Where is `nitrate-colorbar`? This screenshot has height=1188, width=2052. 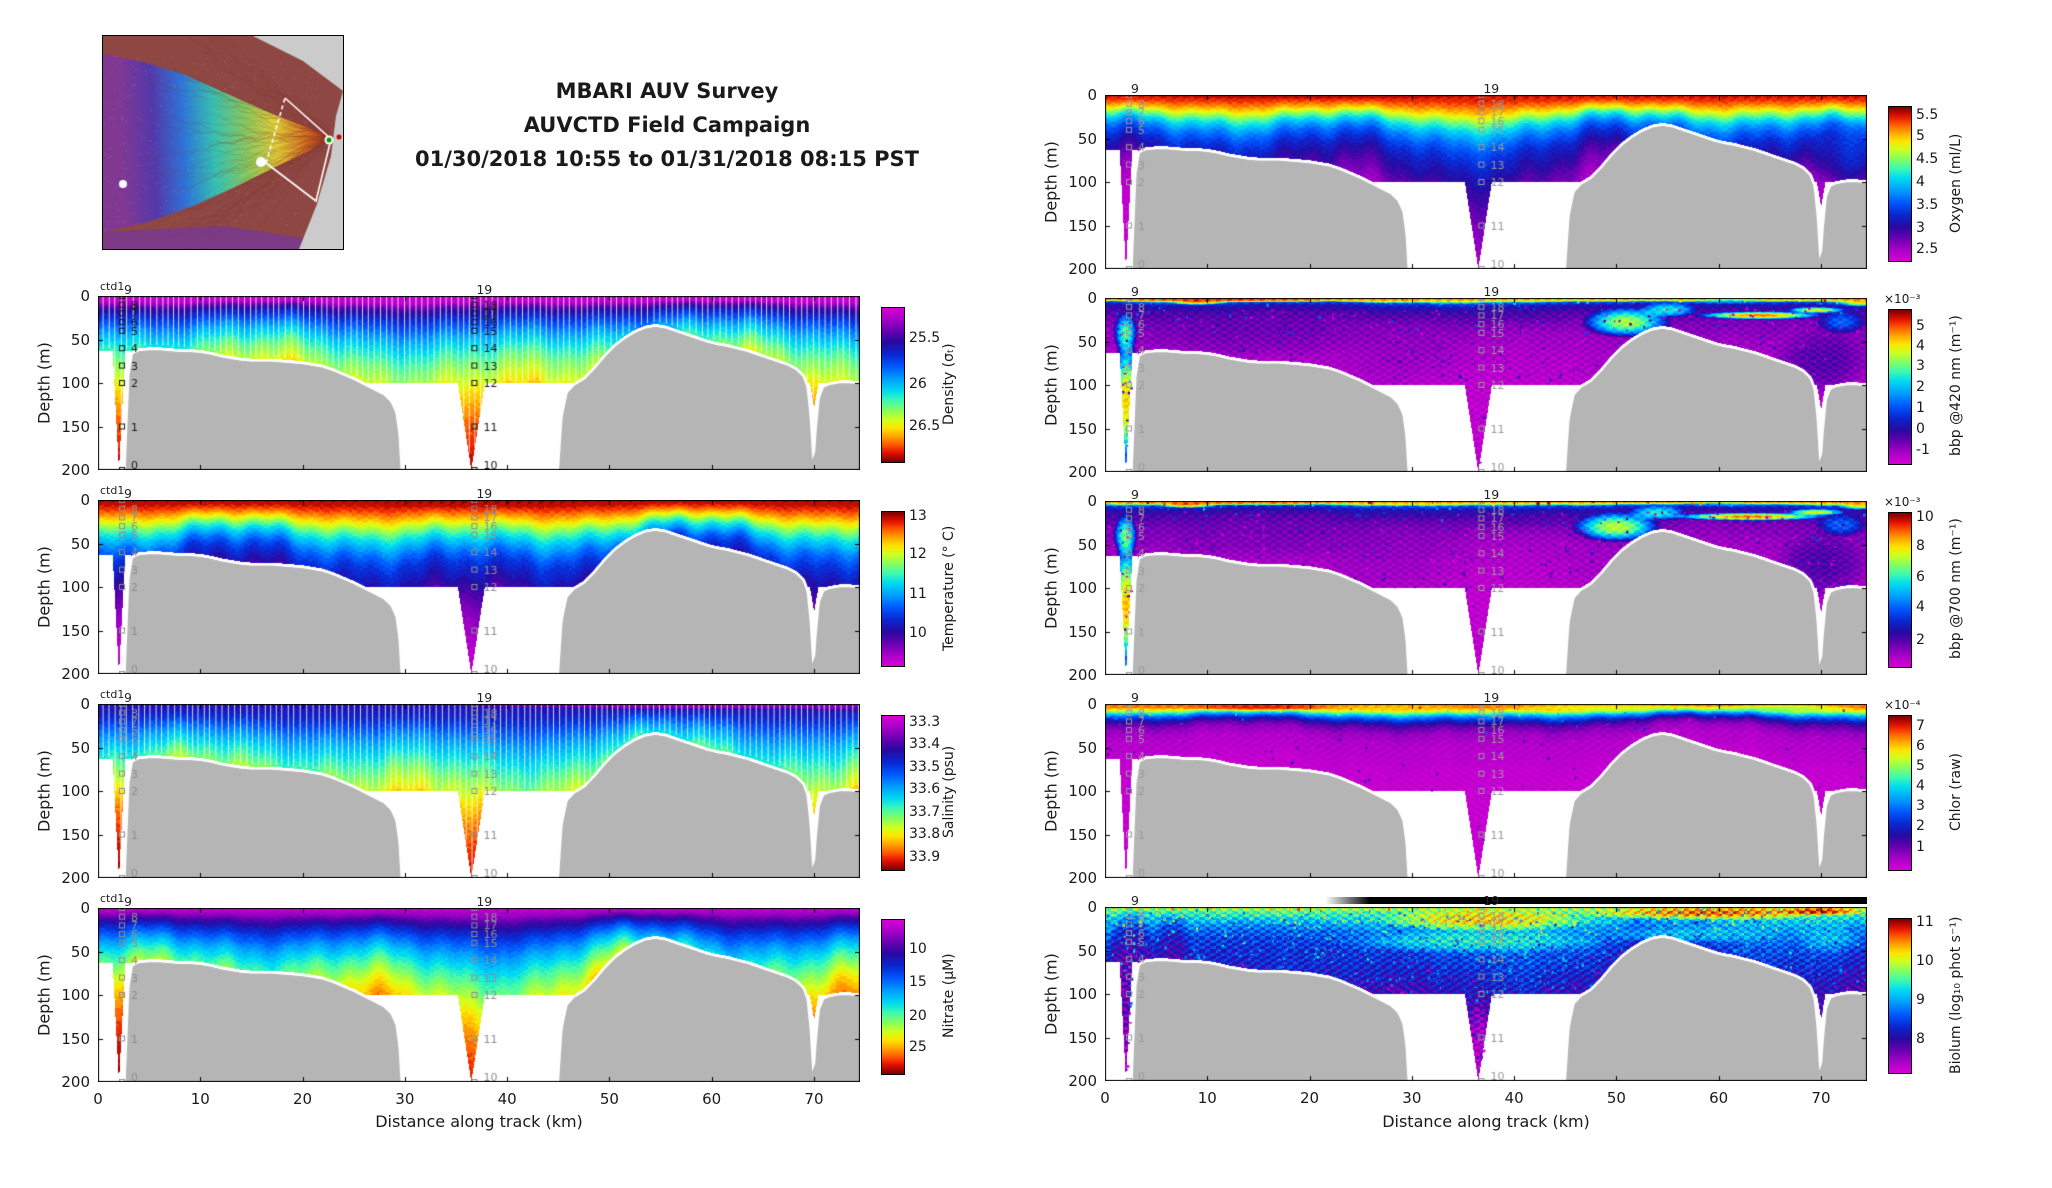
nitrate-colorbar is located at coordinates (893, 997).